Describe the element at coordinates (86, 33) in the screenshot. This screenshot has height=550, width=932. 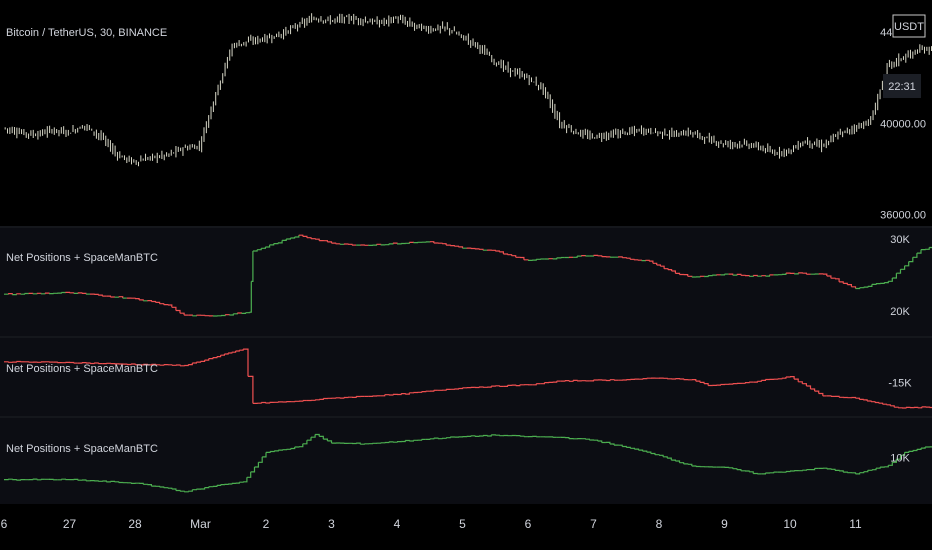
I see `symbol-title: Bitcoin / TetherUS, 30, BINANCE` at that location.